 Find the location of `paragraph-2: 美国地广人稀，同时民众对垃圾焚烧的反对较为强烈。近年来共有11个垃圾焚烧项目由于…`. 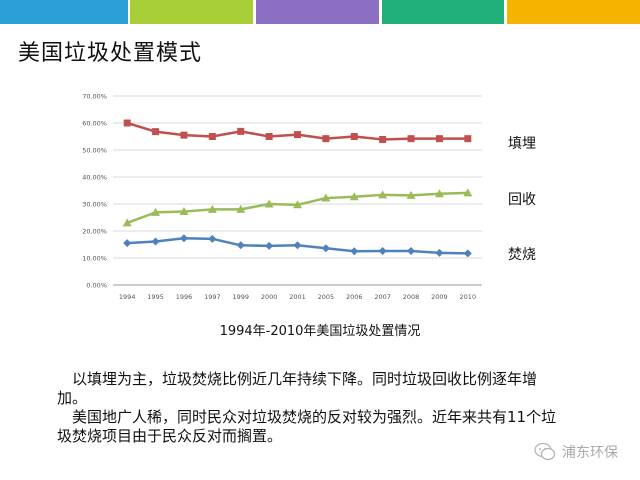

paragraph-2: 美国地广人稀，同时民众对垃圾焚烧的反对较为强烈。近年来共有11个垃圾焚烧项目由于… is located at coordinates (307, 426).